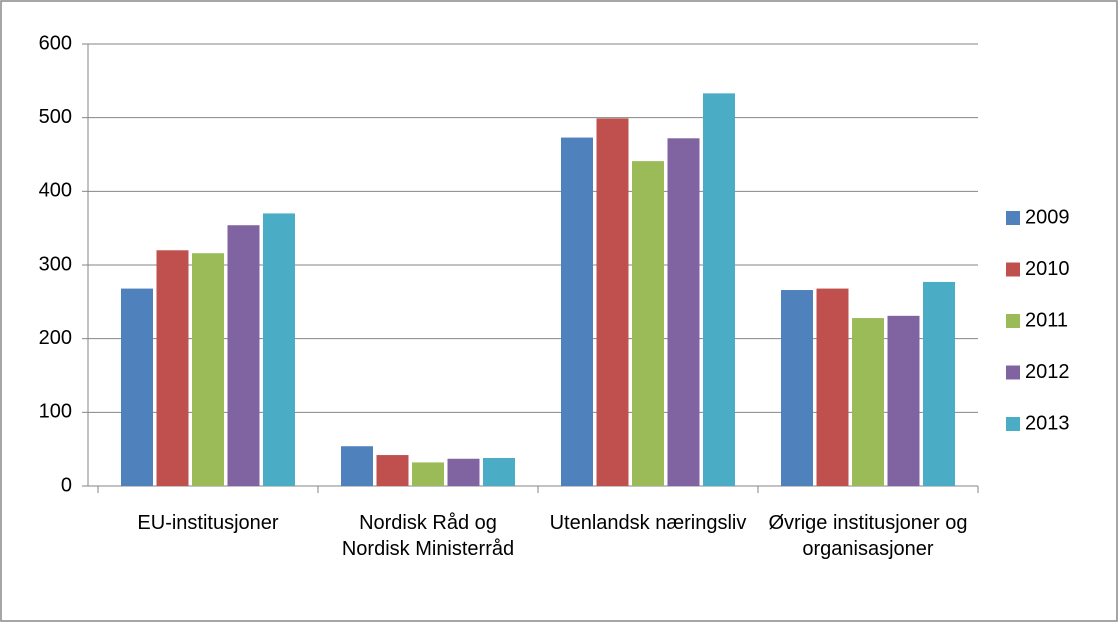 Image resolution: width=1119 pixels, height=623 pixels. What do you see at coordinates (55, 338) in the screenshot?
I see `y-tick-label: 200` at bounding box center [55, 338].